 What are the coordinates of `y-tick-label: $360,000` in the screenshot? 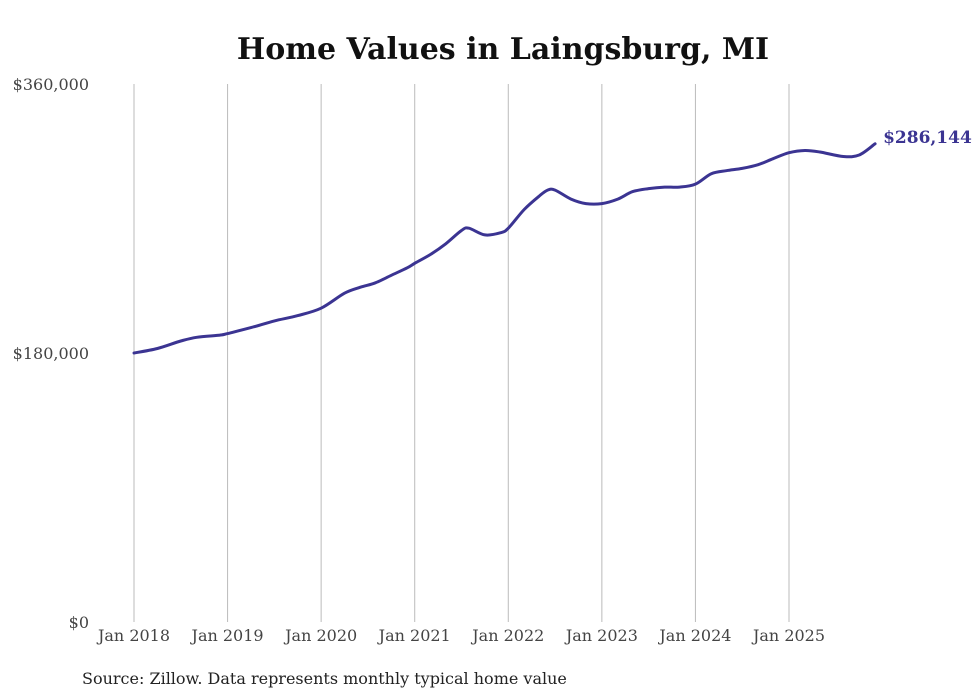 It's located at (51, 84).